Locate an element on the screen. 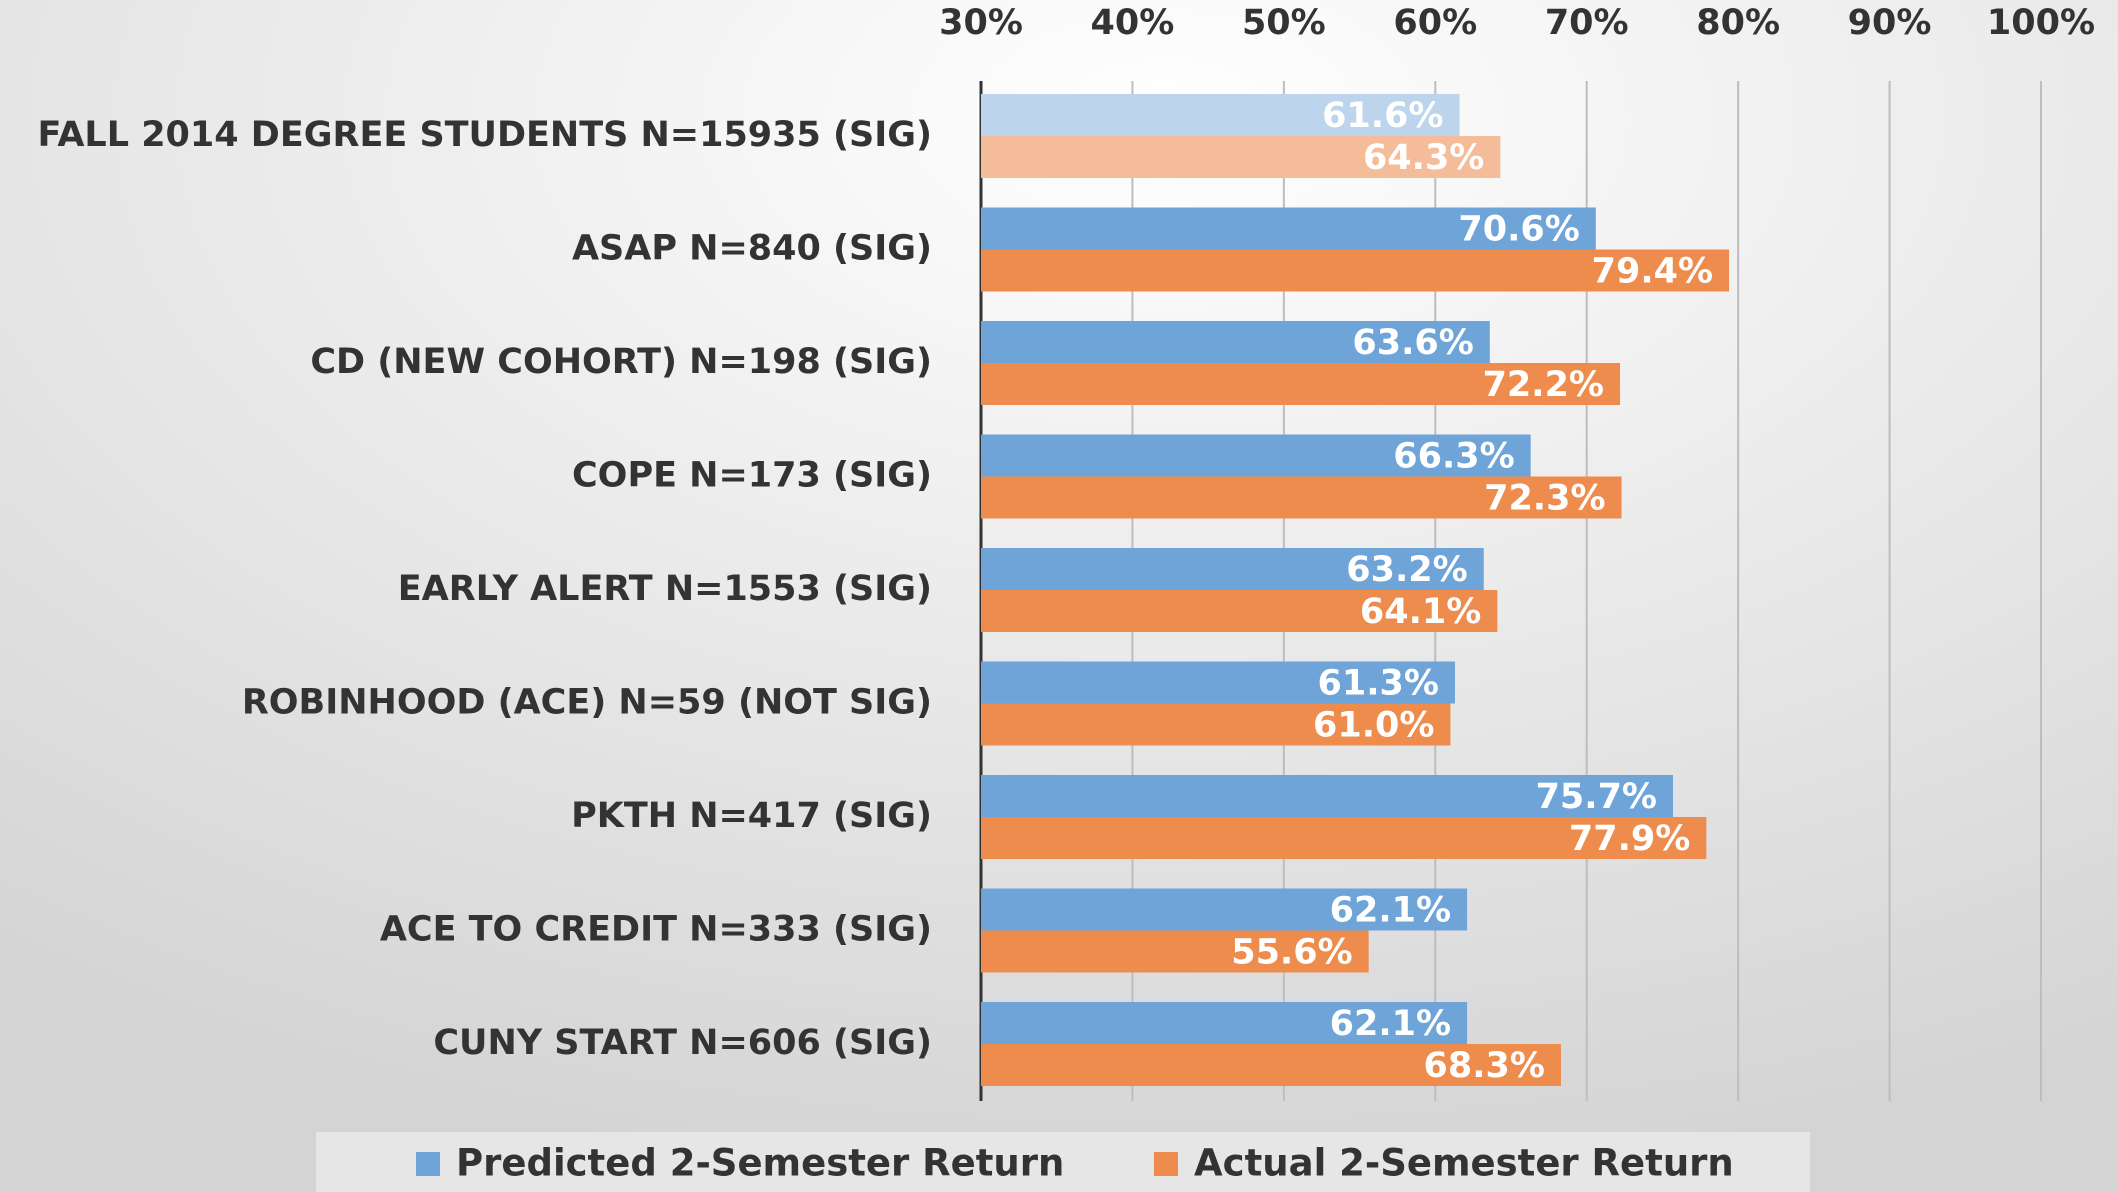  x-tick-label: 80% is located at coordinates (1738, 23).